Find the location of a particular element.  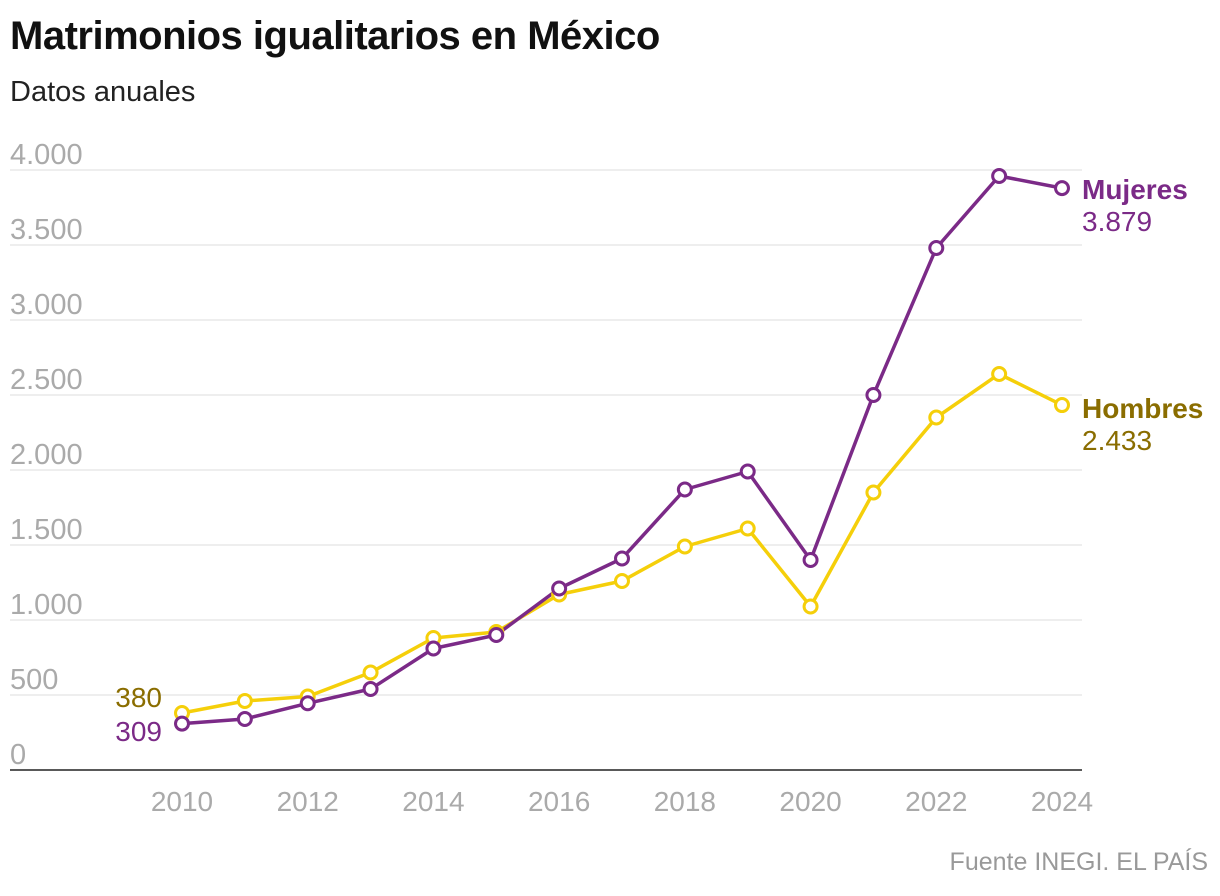

end-value-hombres: 2.433 is located at coordinates (1117, 440).